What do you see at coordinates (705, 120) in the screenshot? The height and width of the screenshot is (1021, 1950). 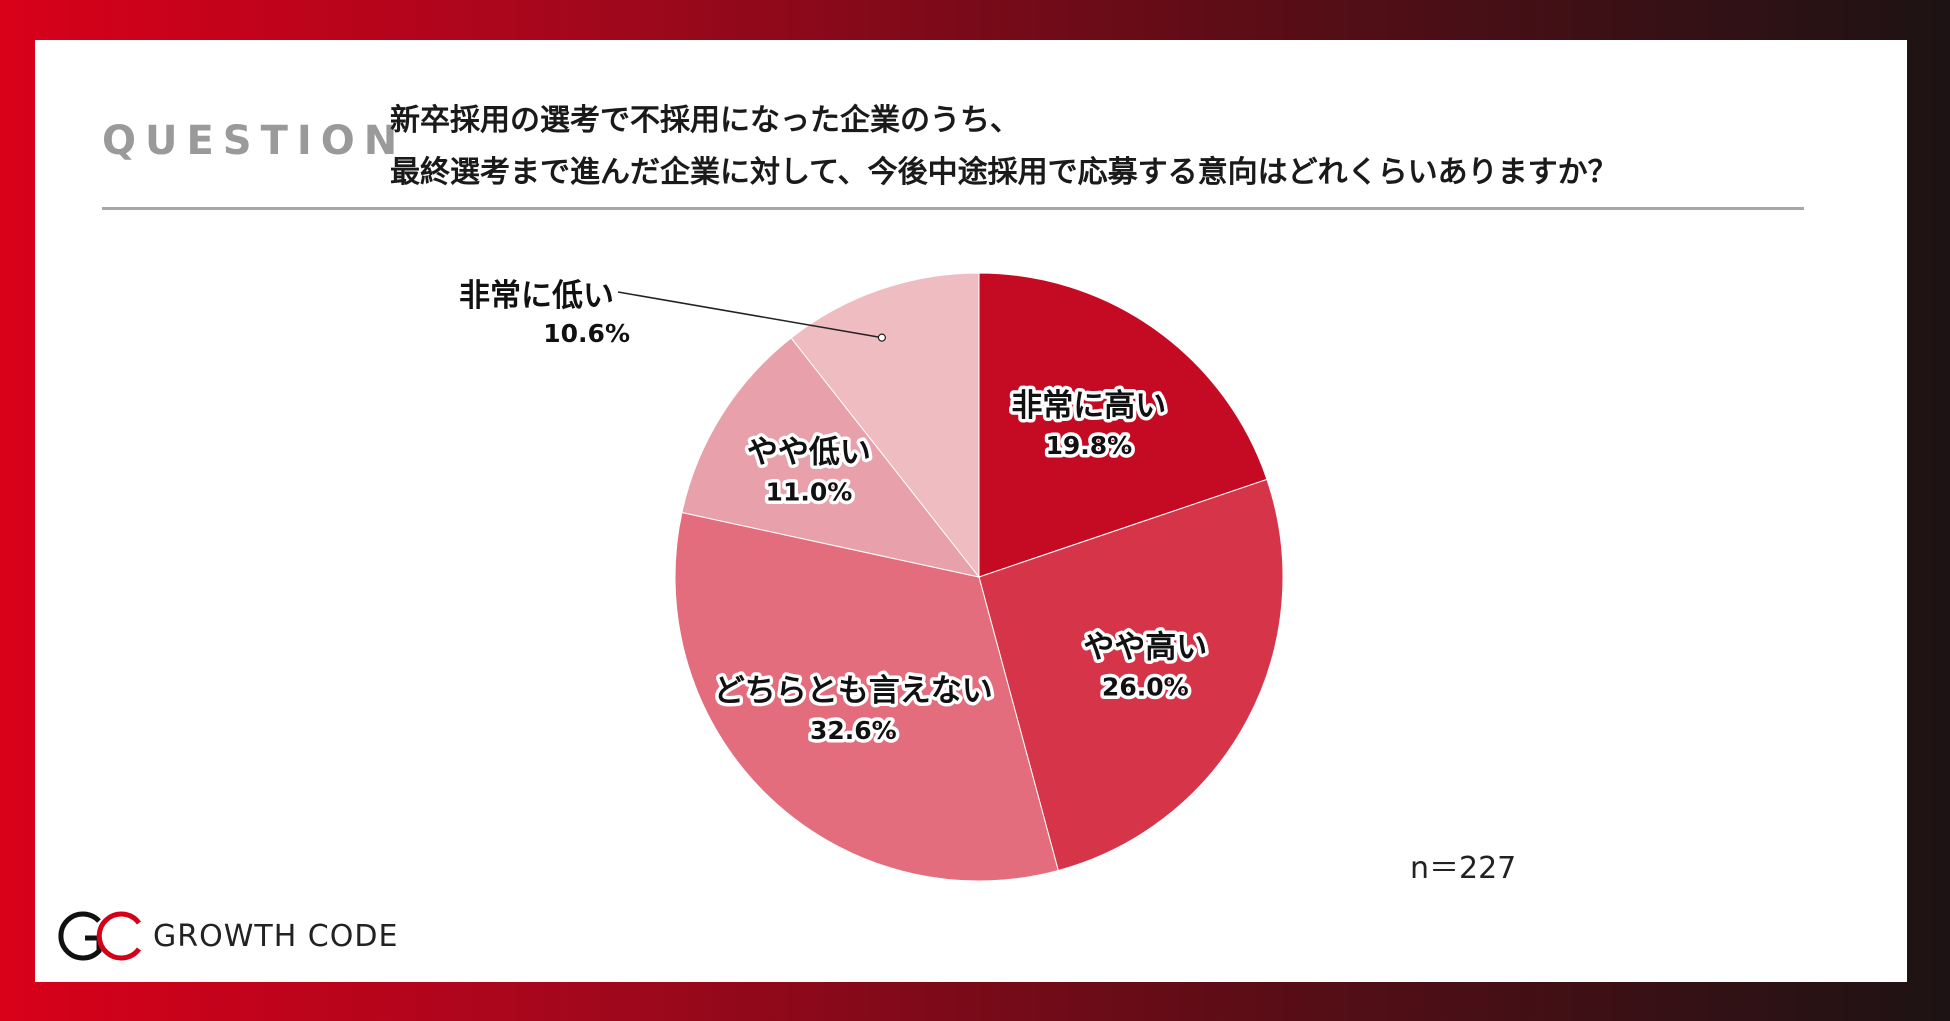 I see `question-line-1: 新卒採用の選考で不採用になった企業のうち、` at bounding box center [705, 120].